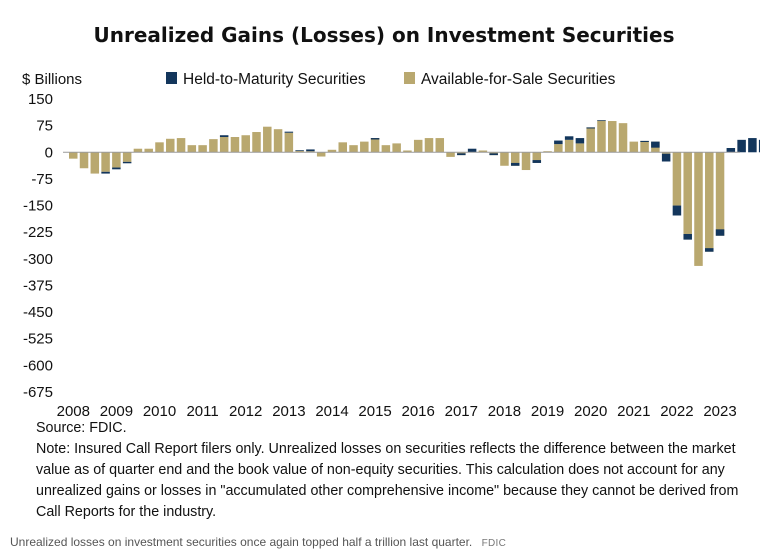 The height and width of the screenshot is (555, 760). I want to click on y-tick-label: -675, so click(38, 392).